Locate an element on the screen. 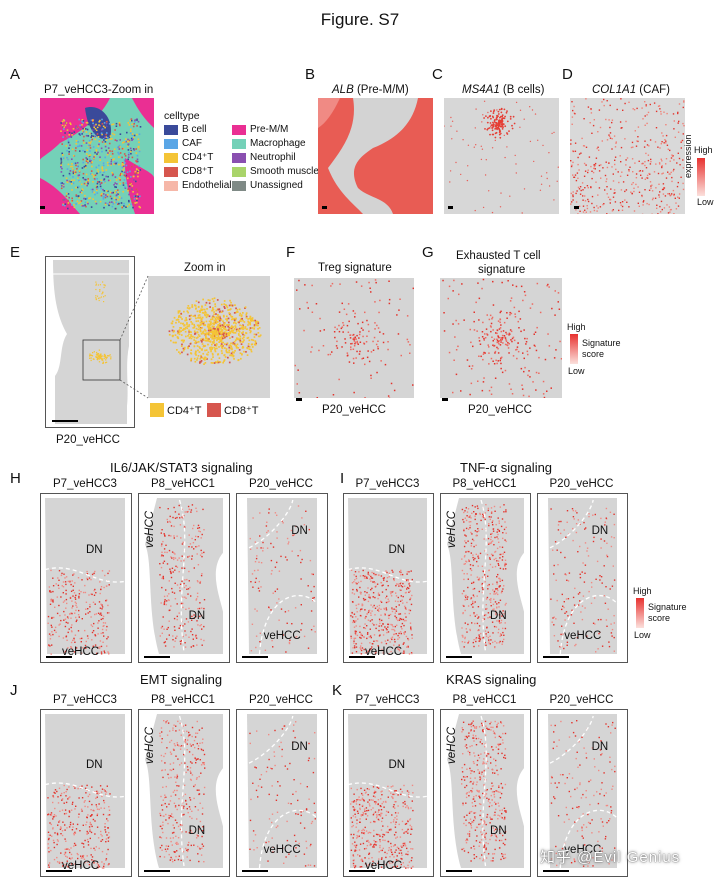 The width and height of the screenshot is (720, 885). celltype-legend-title: celltype is located at coordinates (182, 116).